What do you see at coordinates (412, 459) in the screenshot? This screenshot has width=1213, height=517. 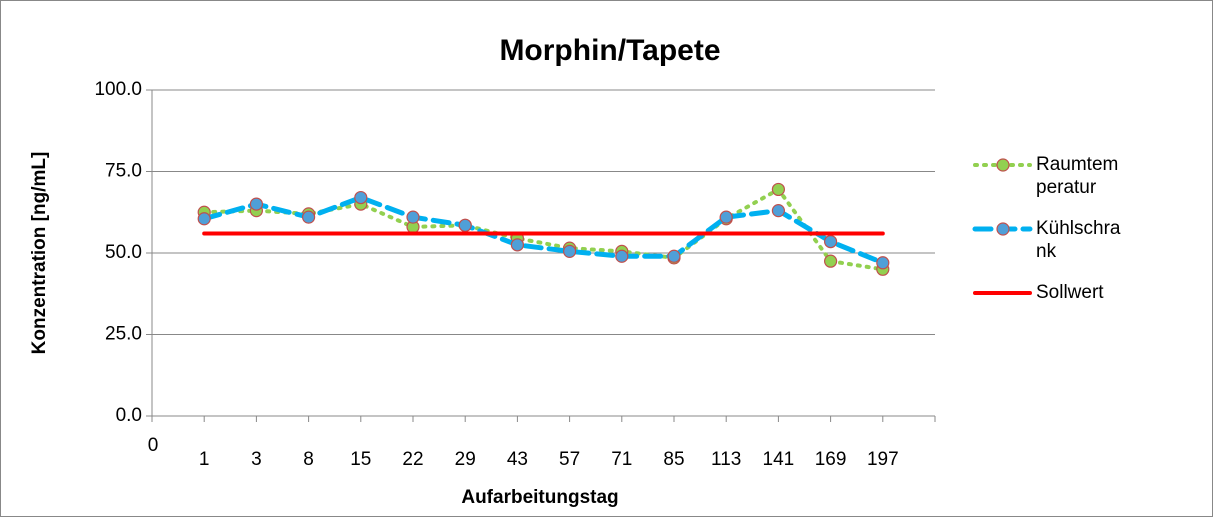 I see `x-tick-label: 22` at bounding box center [412, 459].